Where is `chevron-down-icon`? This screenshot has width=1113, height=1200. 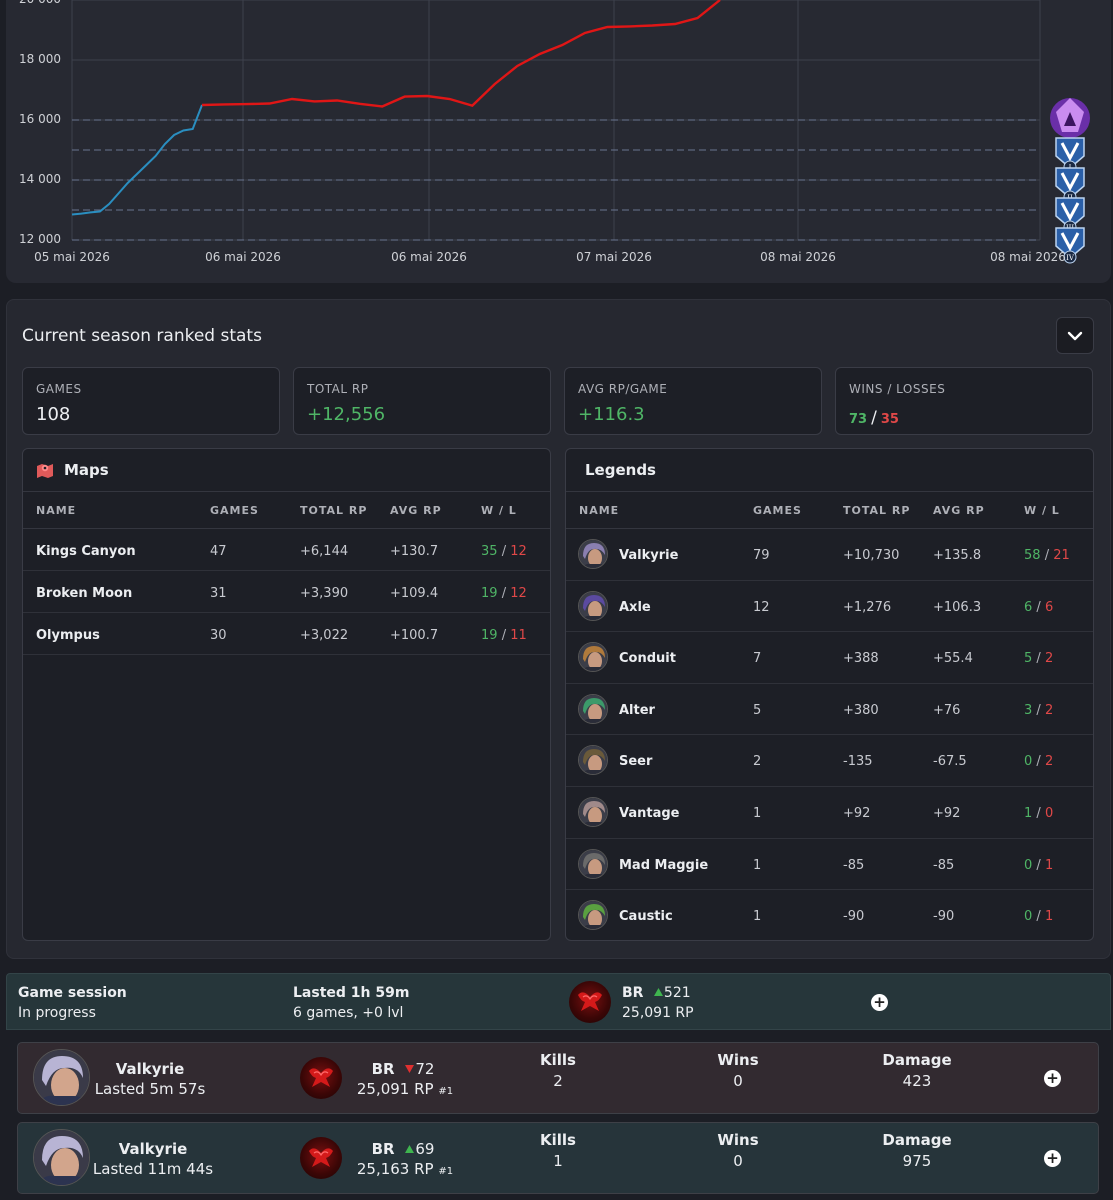 chevron-down-icon is located at coordinates (1075, 335).